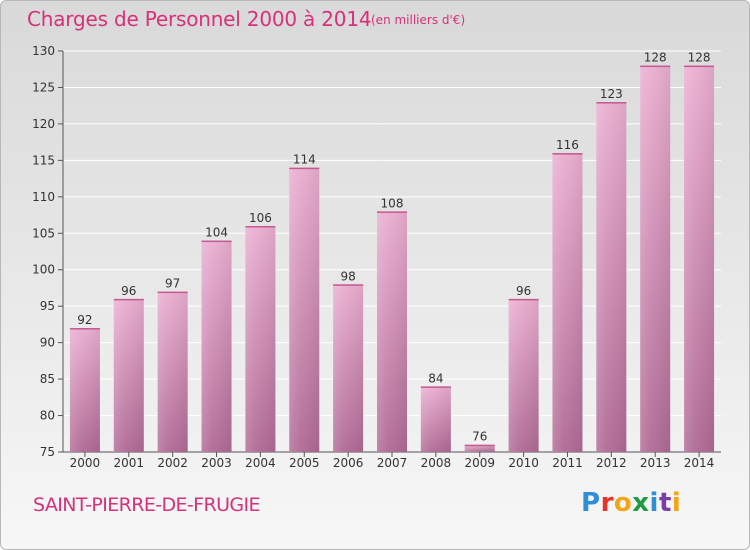  Describe the element at coordinates (347, 276) in the screenshot. I see `data-label: 98` at that location.